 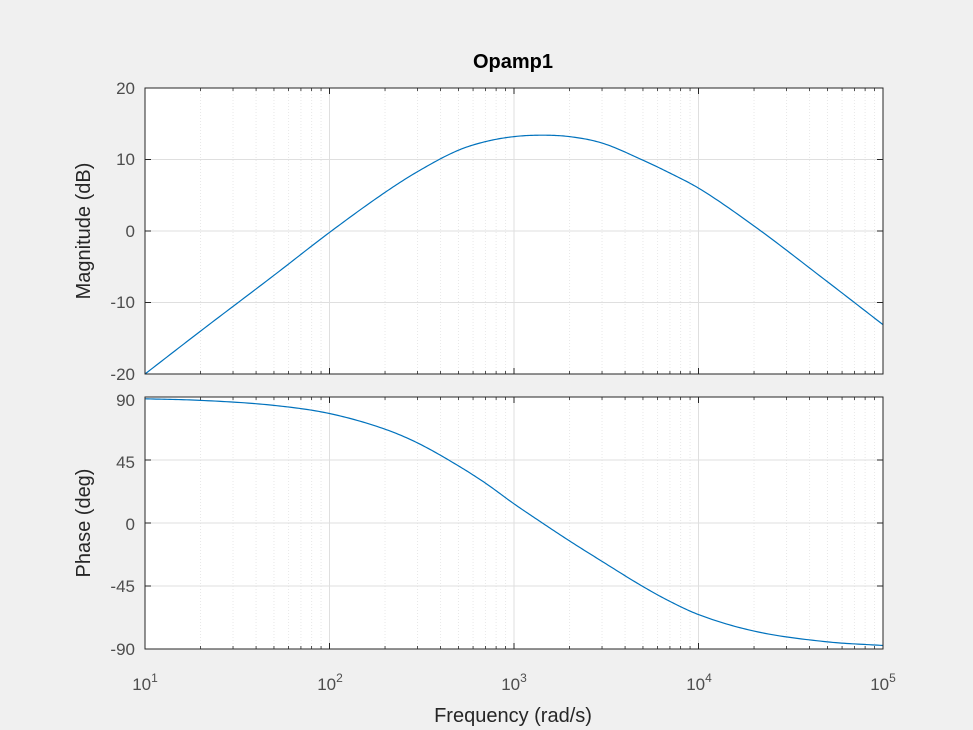 I want to click on xtick-label: 10¹, so click(x=145, y=682).